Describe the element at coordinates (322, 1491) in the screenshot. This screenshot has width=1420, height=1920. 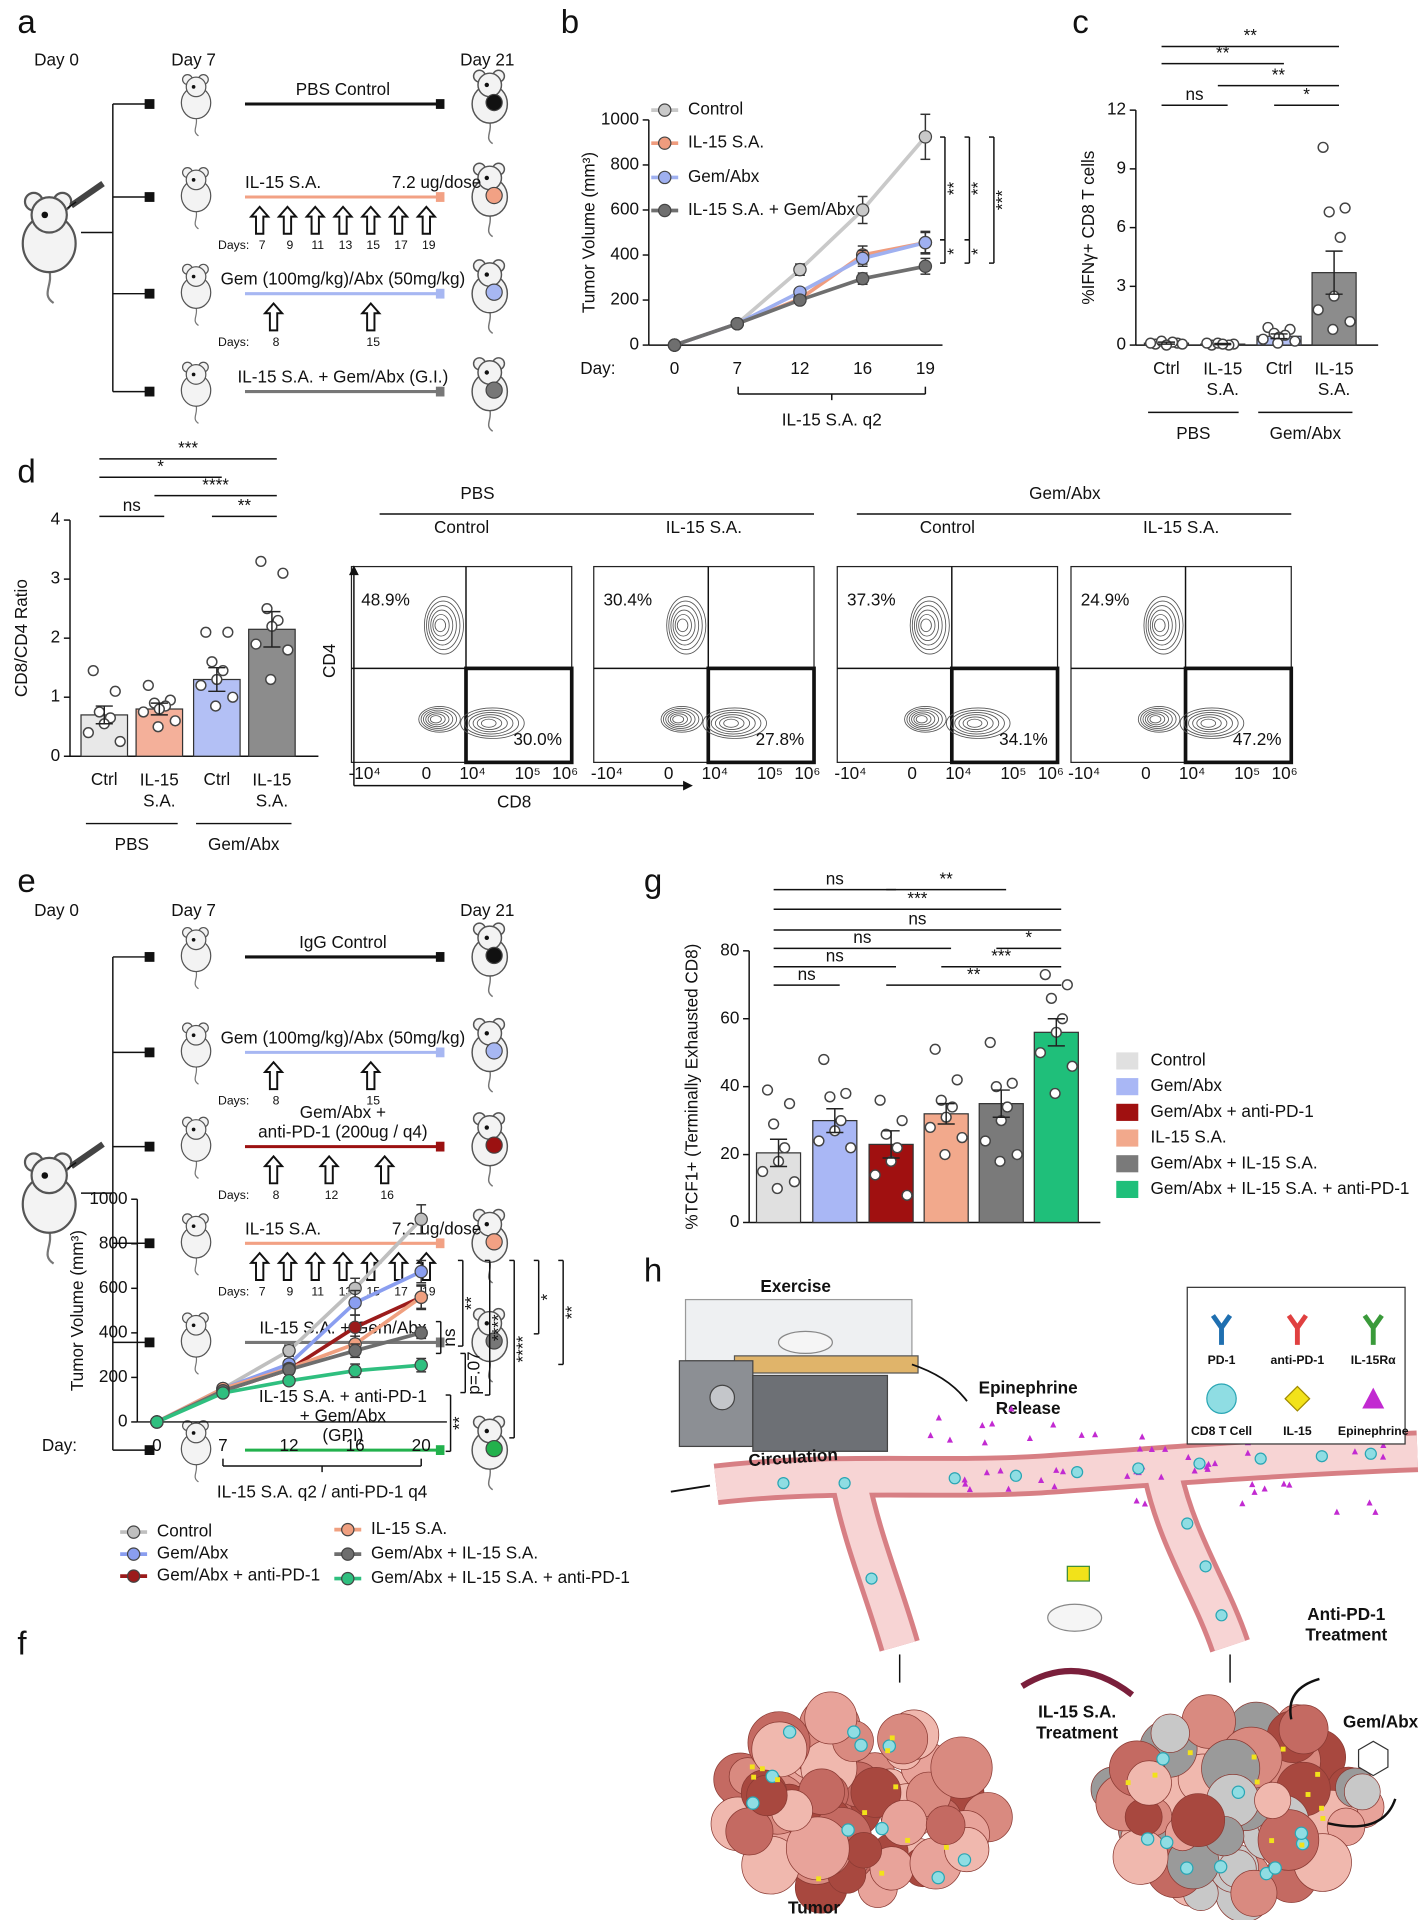
I see `footnote: IL-15 S.A. q2 / anti-PD-1 q4` at that location.